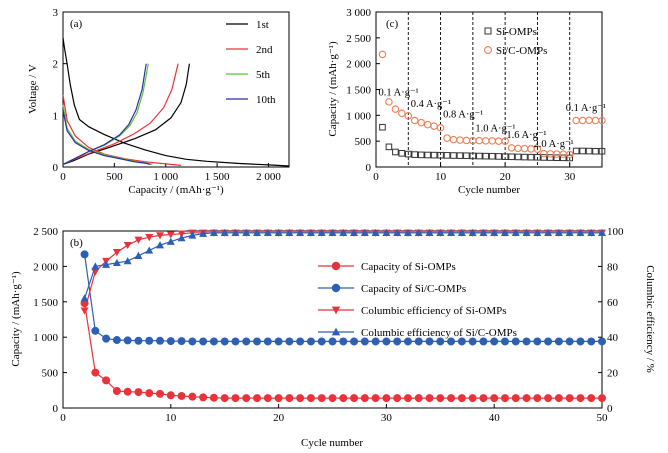 This screenshot has height=453, width=668. I want to click on panel-a-legend: 1st 2nd 5th 10th, so click(251, 62).